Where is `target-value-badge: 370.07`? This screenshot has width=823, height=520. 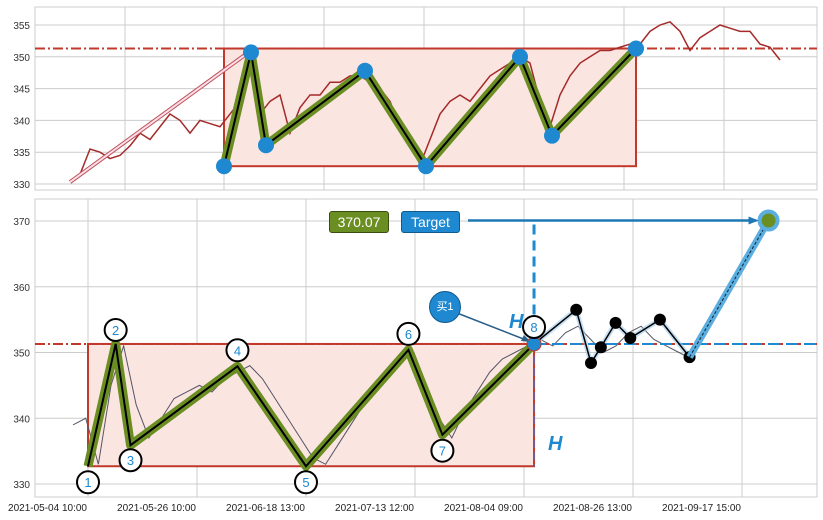
target-value-badge: 370.07 is located at coordinates (359, 222).